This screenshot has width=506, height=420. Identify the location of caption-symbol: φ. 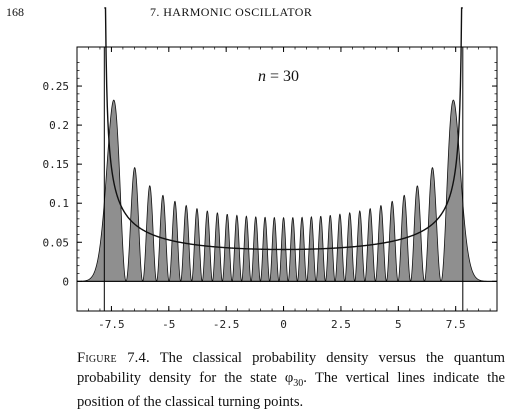
(289, 377).